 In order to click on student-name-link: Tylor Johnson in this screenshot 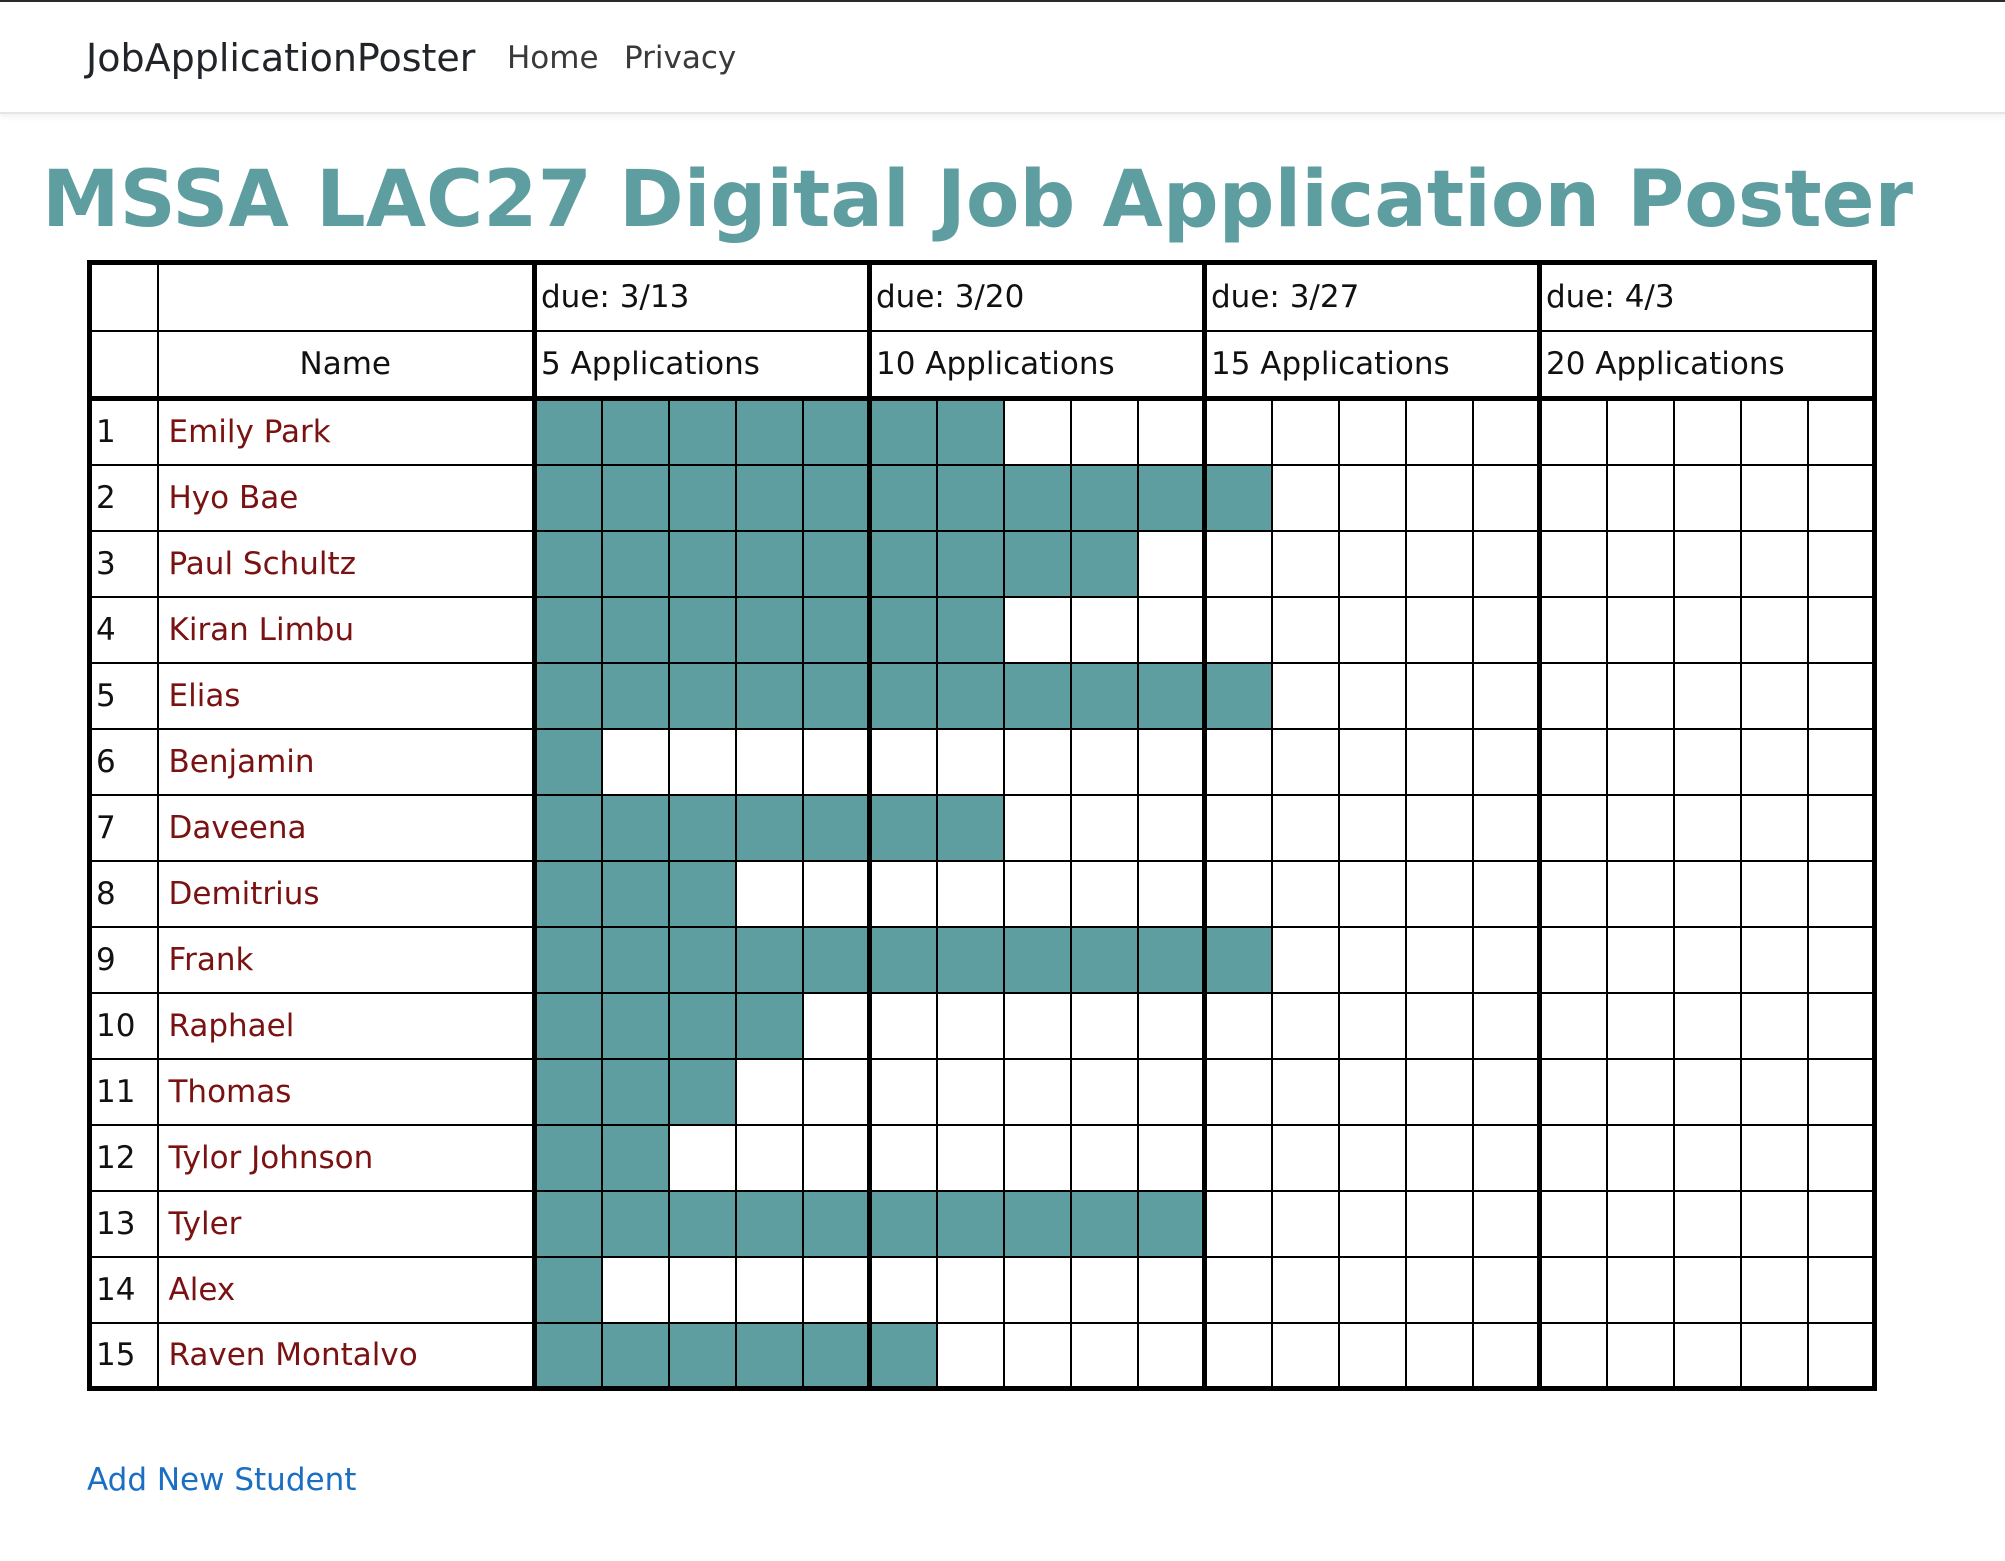, I will do `click(346, 1157)`.